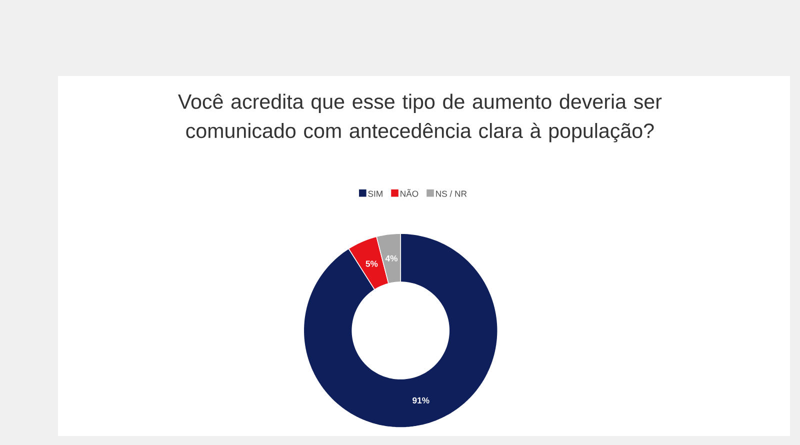 Image resolution: width=800 pixels, height=445 pixels. Describe the element at coordinates (375, 193) in the screenshot. I see `legend-label: SIM` at that location.